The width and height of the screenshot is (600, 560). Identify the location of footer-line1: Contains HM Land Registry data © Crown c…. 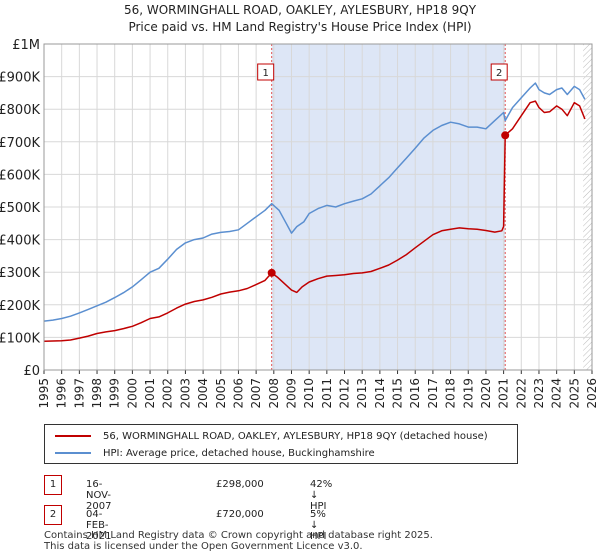
(238, 535).